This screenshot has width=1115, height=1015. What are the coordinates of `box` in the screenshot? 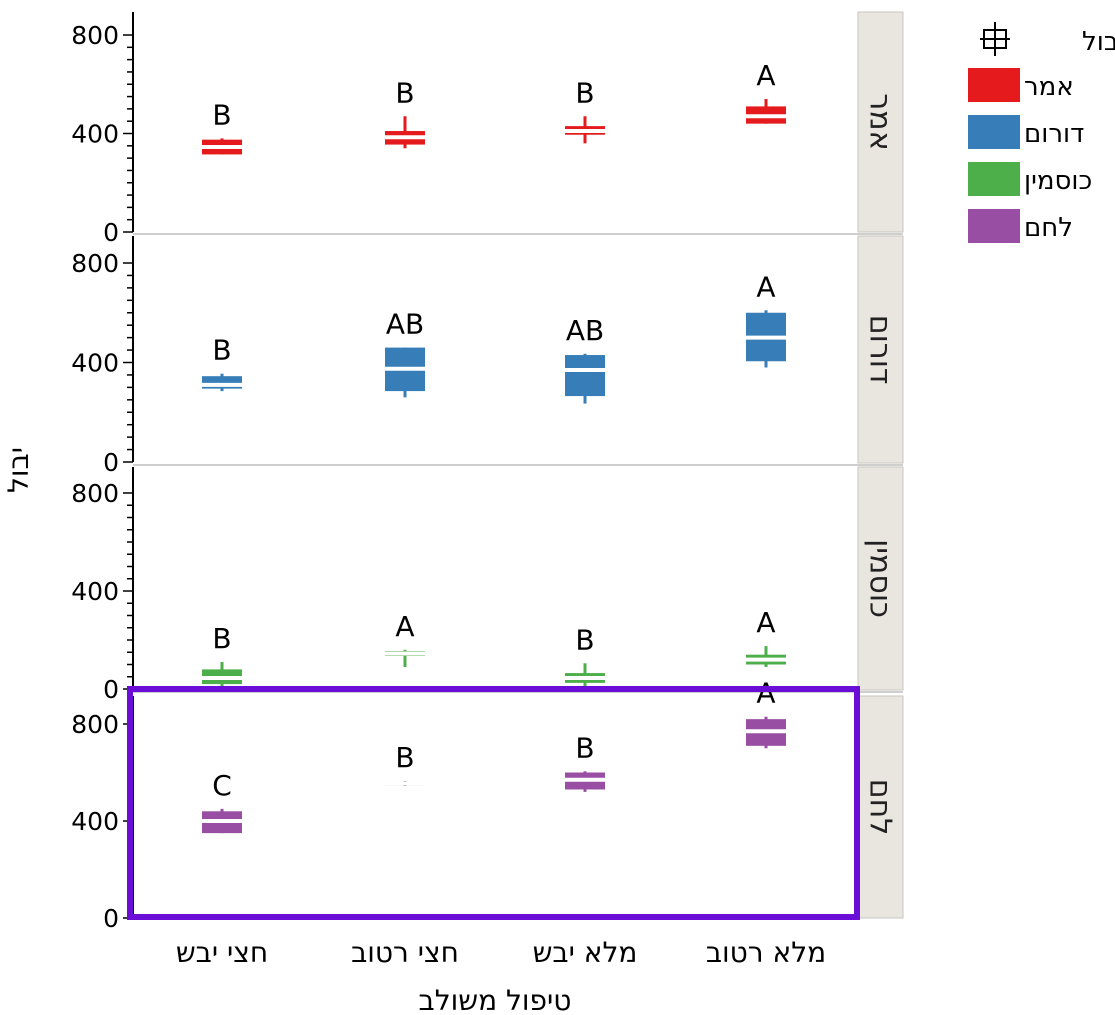 It's located at (585, 376).